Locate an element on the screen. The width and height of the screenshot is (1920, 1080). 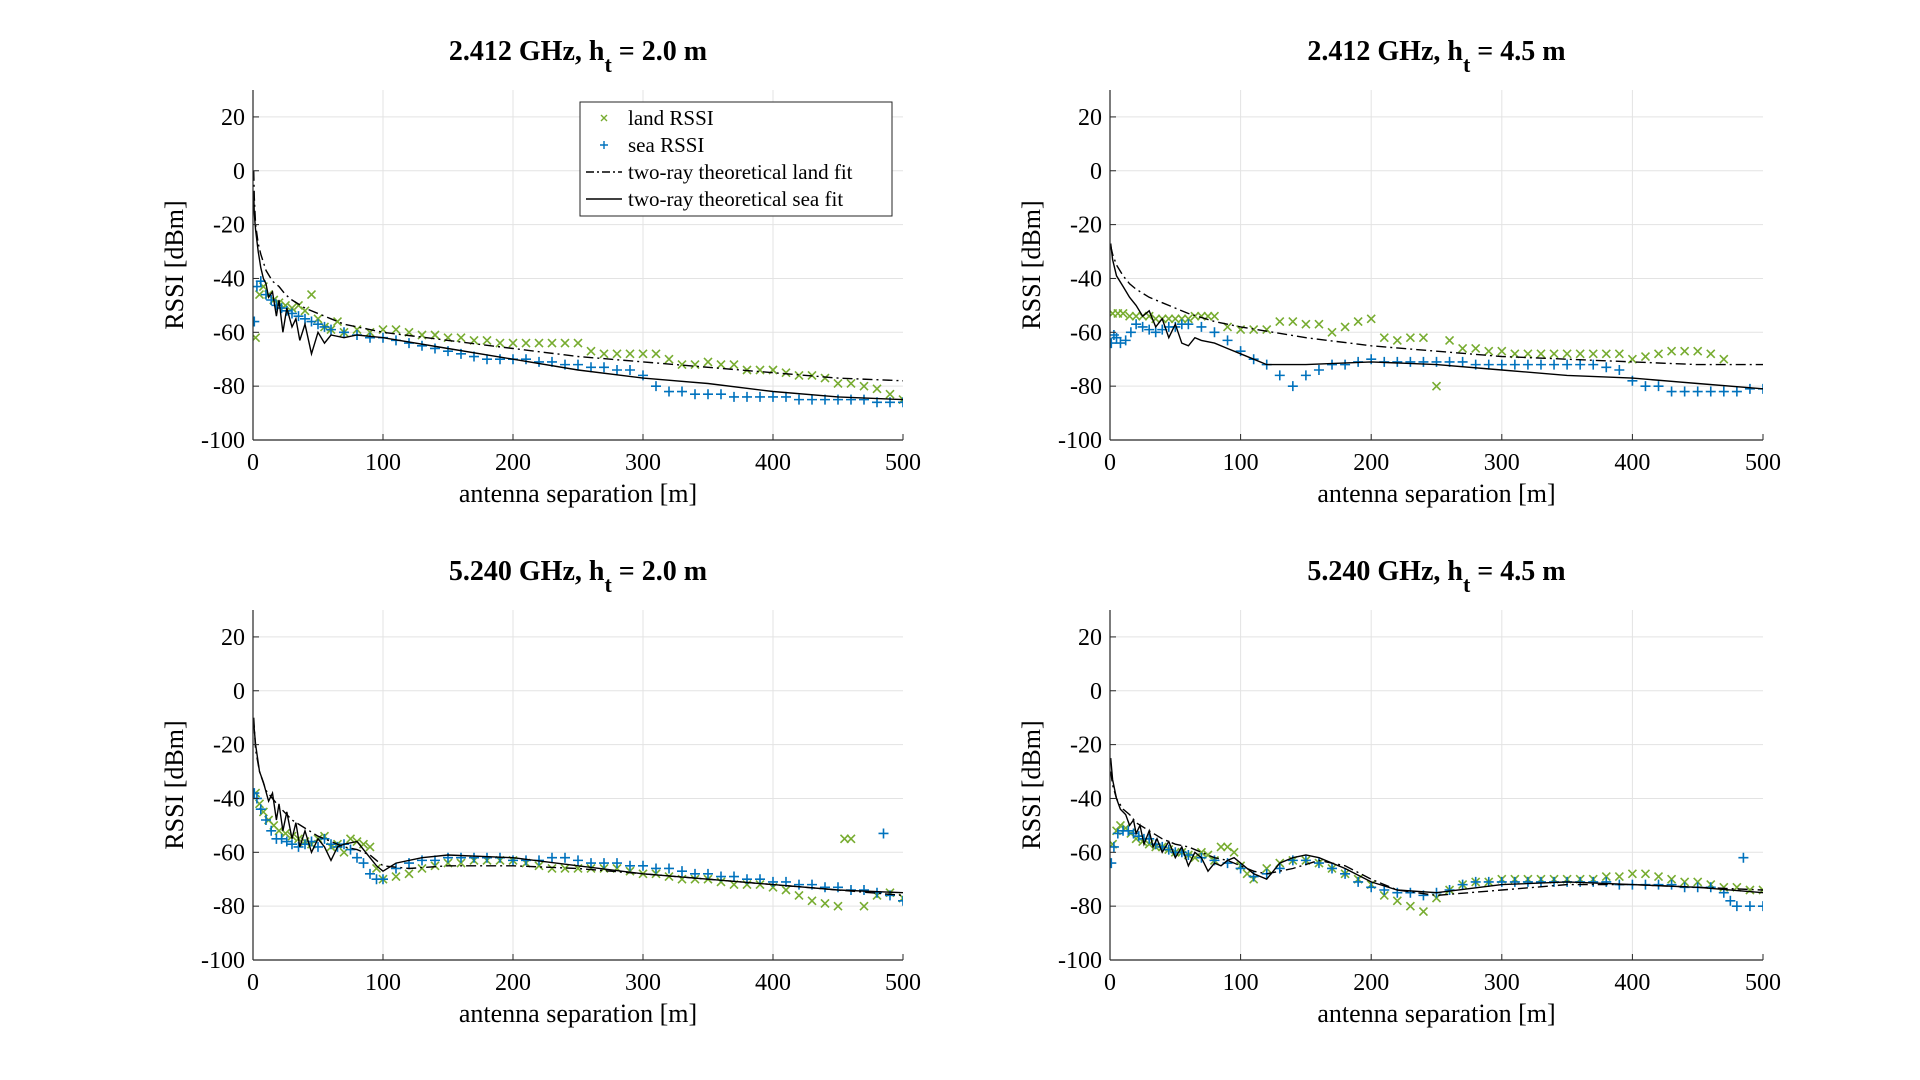
legend-entry-label: two-ray theoretical land fit is located at coordinates (740, 172).